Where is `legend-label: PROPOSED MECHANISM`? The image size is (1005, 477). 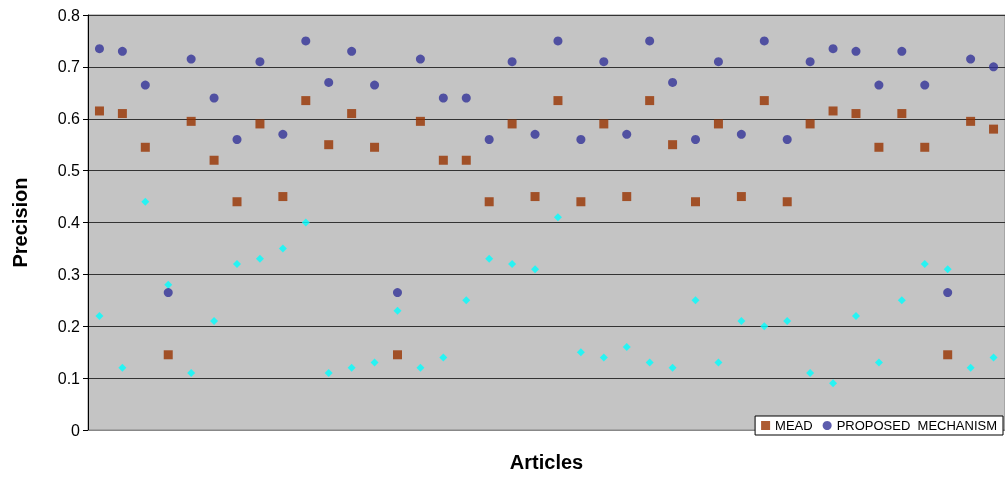 legend-label: PROPOSED MECHANISM is located at coordinates (916, 425).